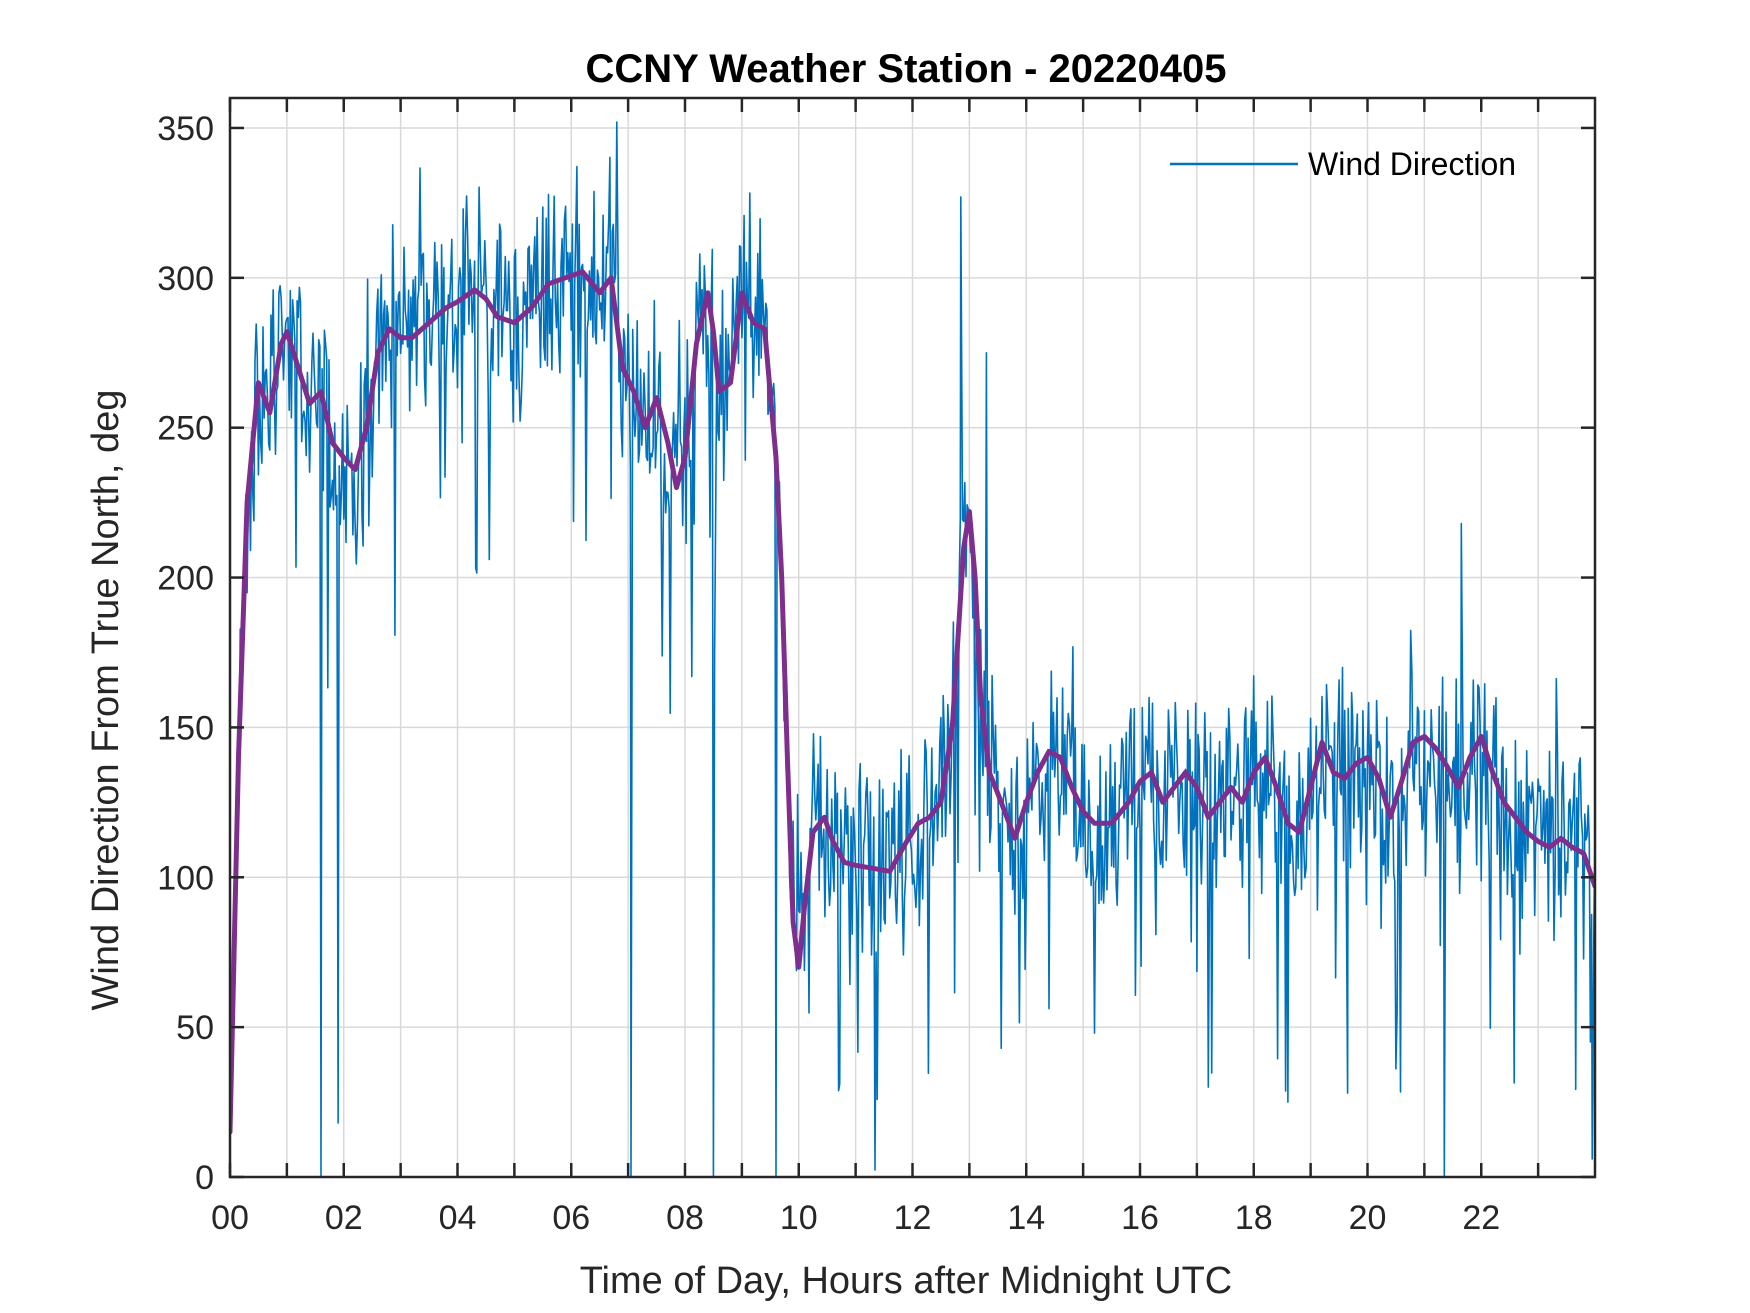 This screenshot has height=1313, width=1750. Describe the element at coordinates (685, 1218) in the screenshot. I see `x-tick-label: 08` at that location.